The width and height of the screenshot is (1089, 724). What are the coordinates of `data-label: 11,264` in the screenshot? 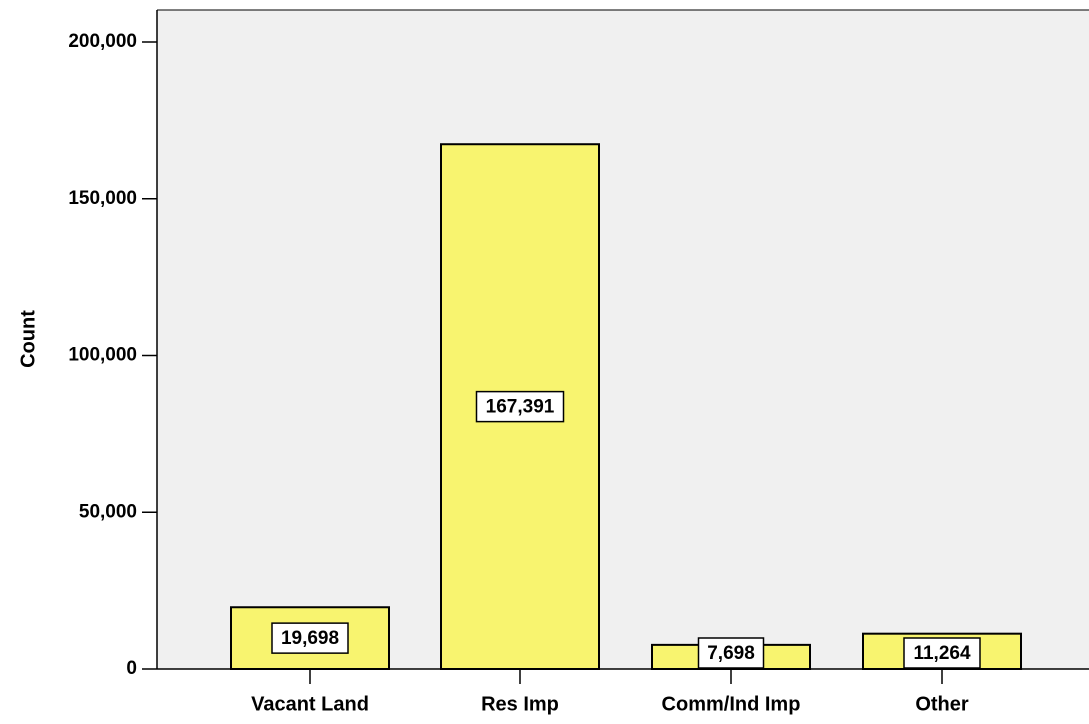 It's located at (941, 653).